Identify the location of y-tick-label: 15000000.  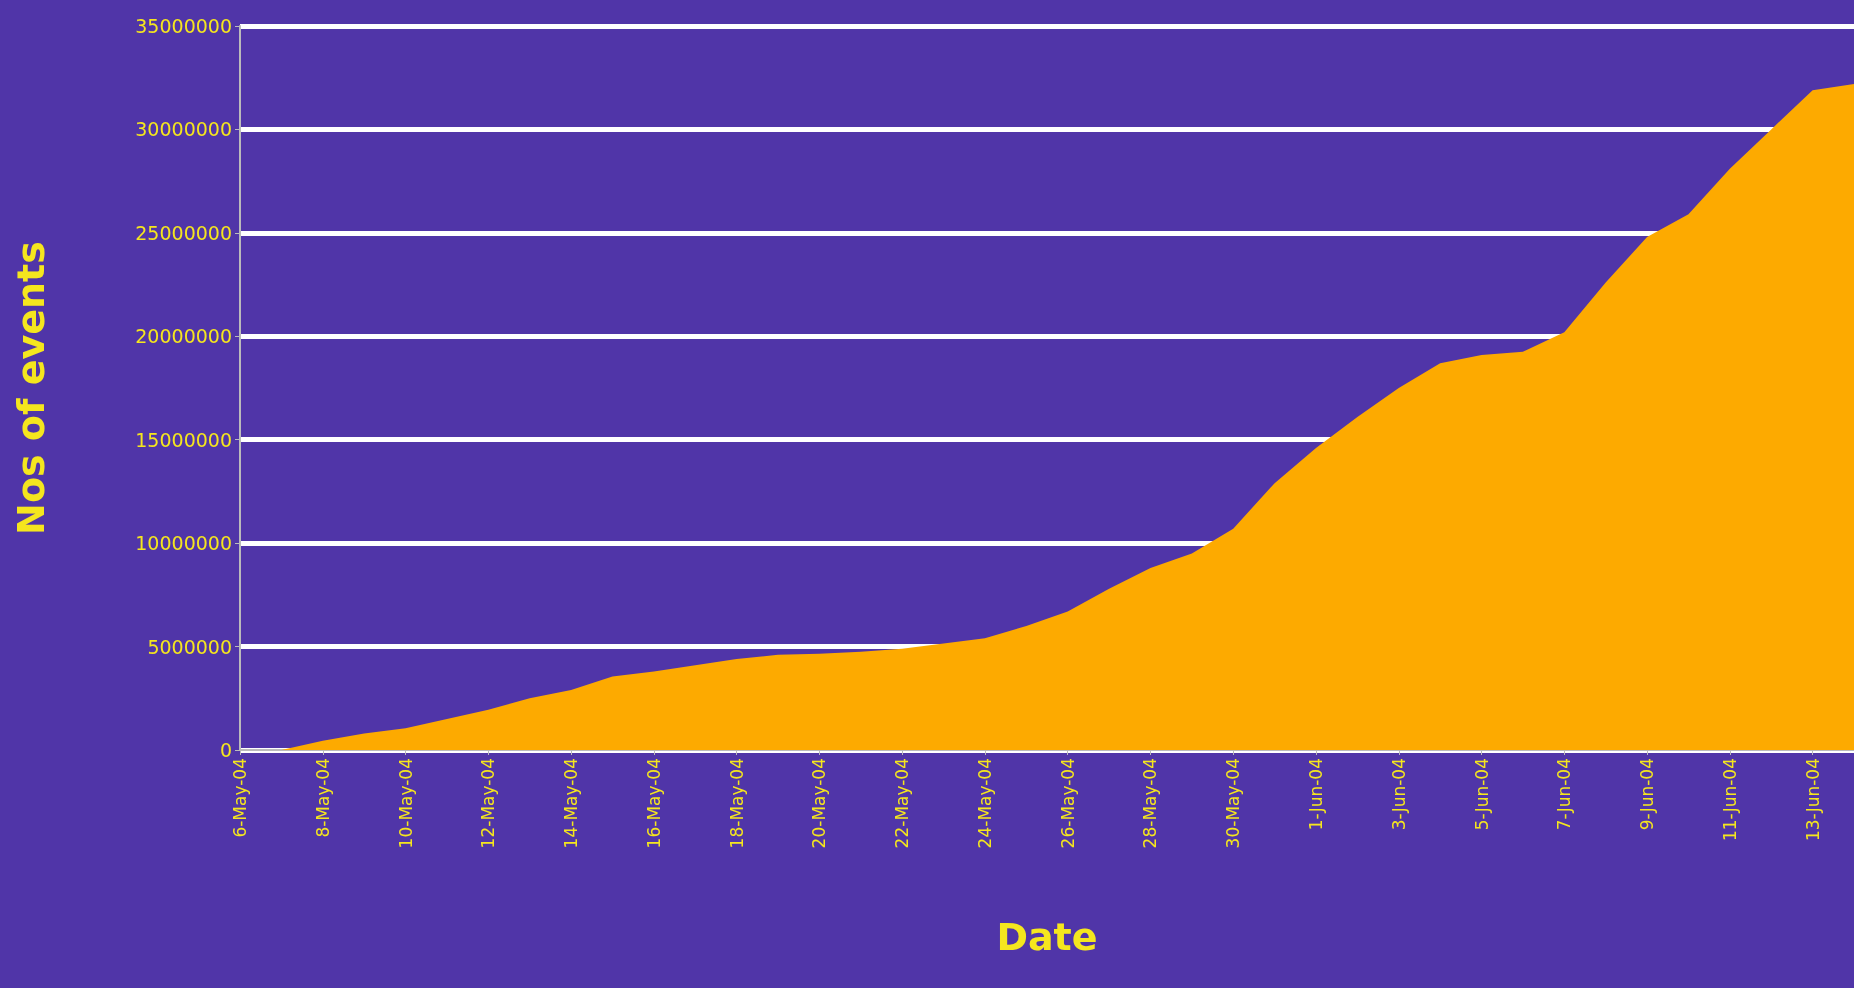
(183, 439).